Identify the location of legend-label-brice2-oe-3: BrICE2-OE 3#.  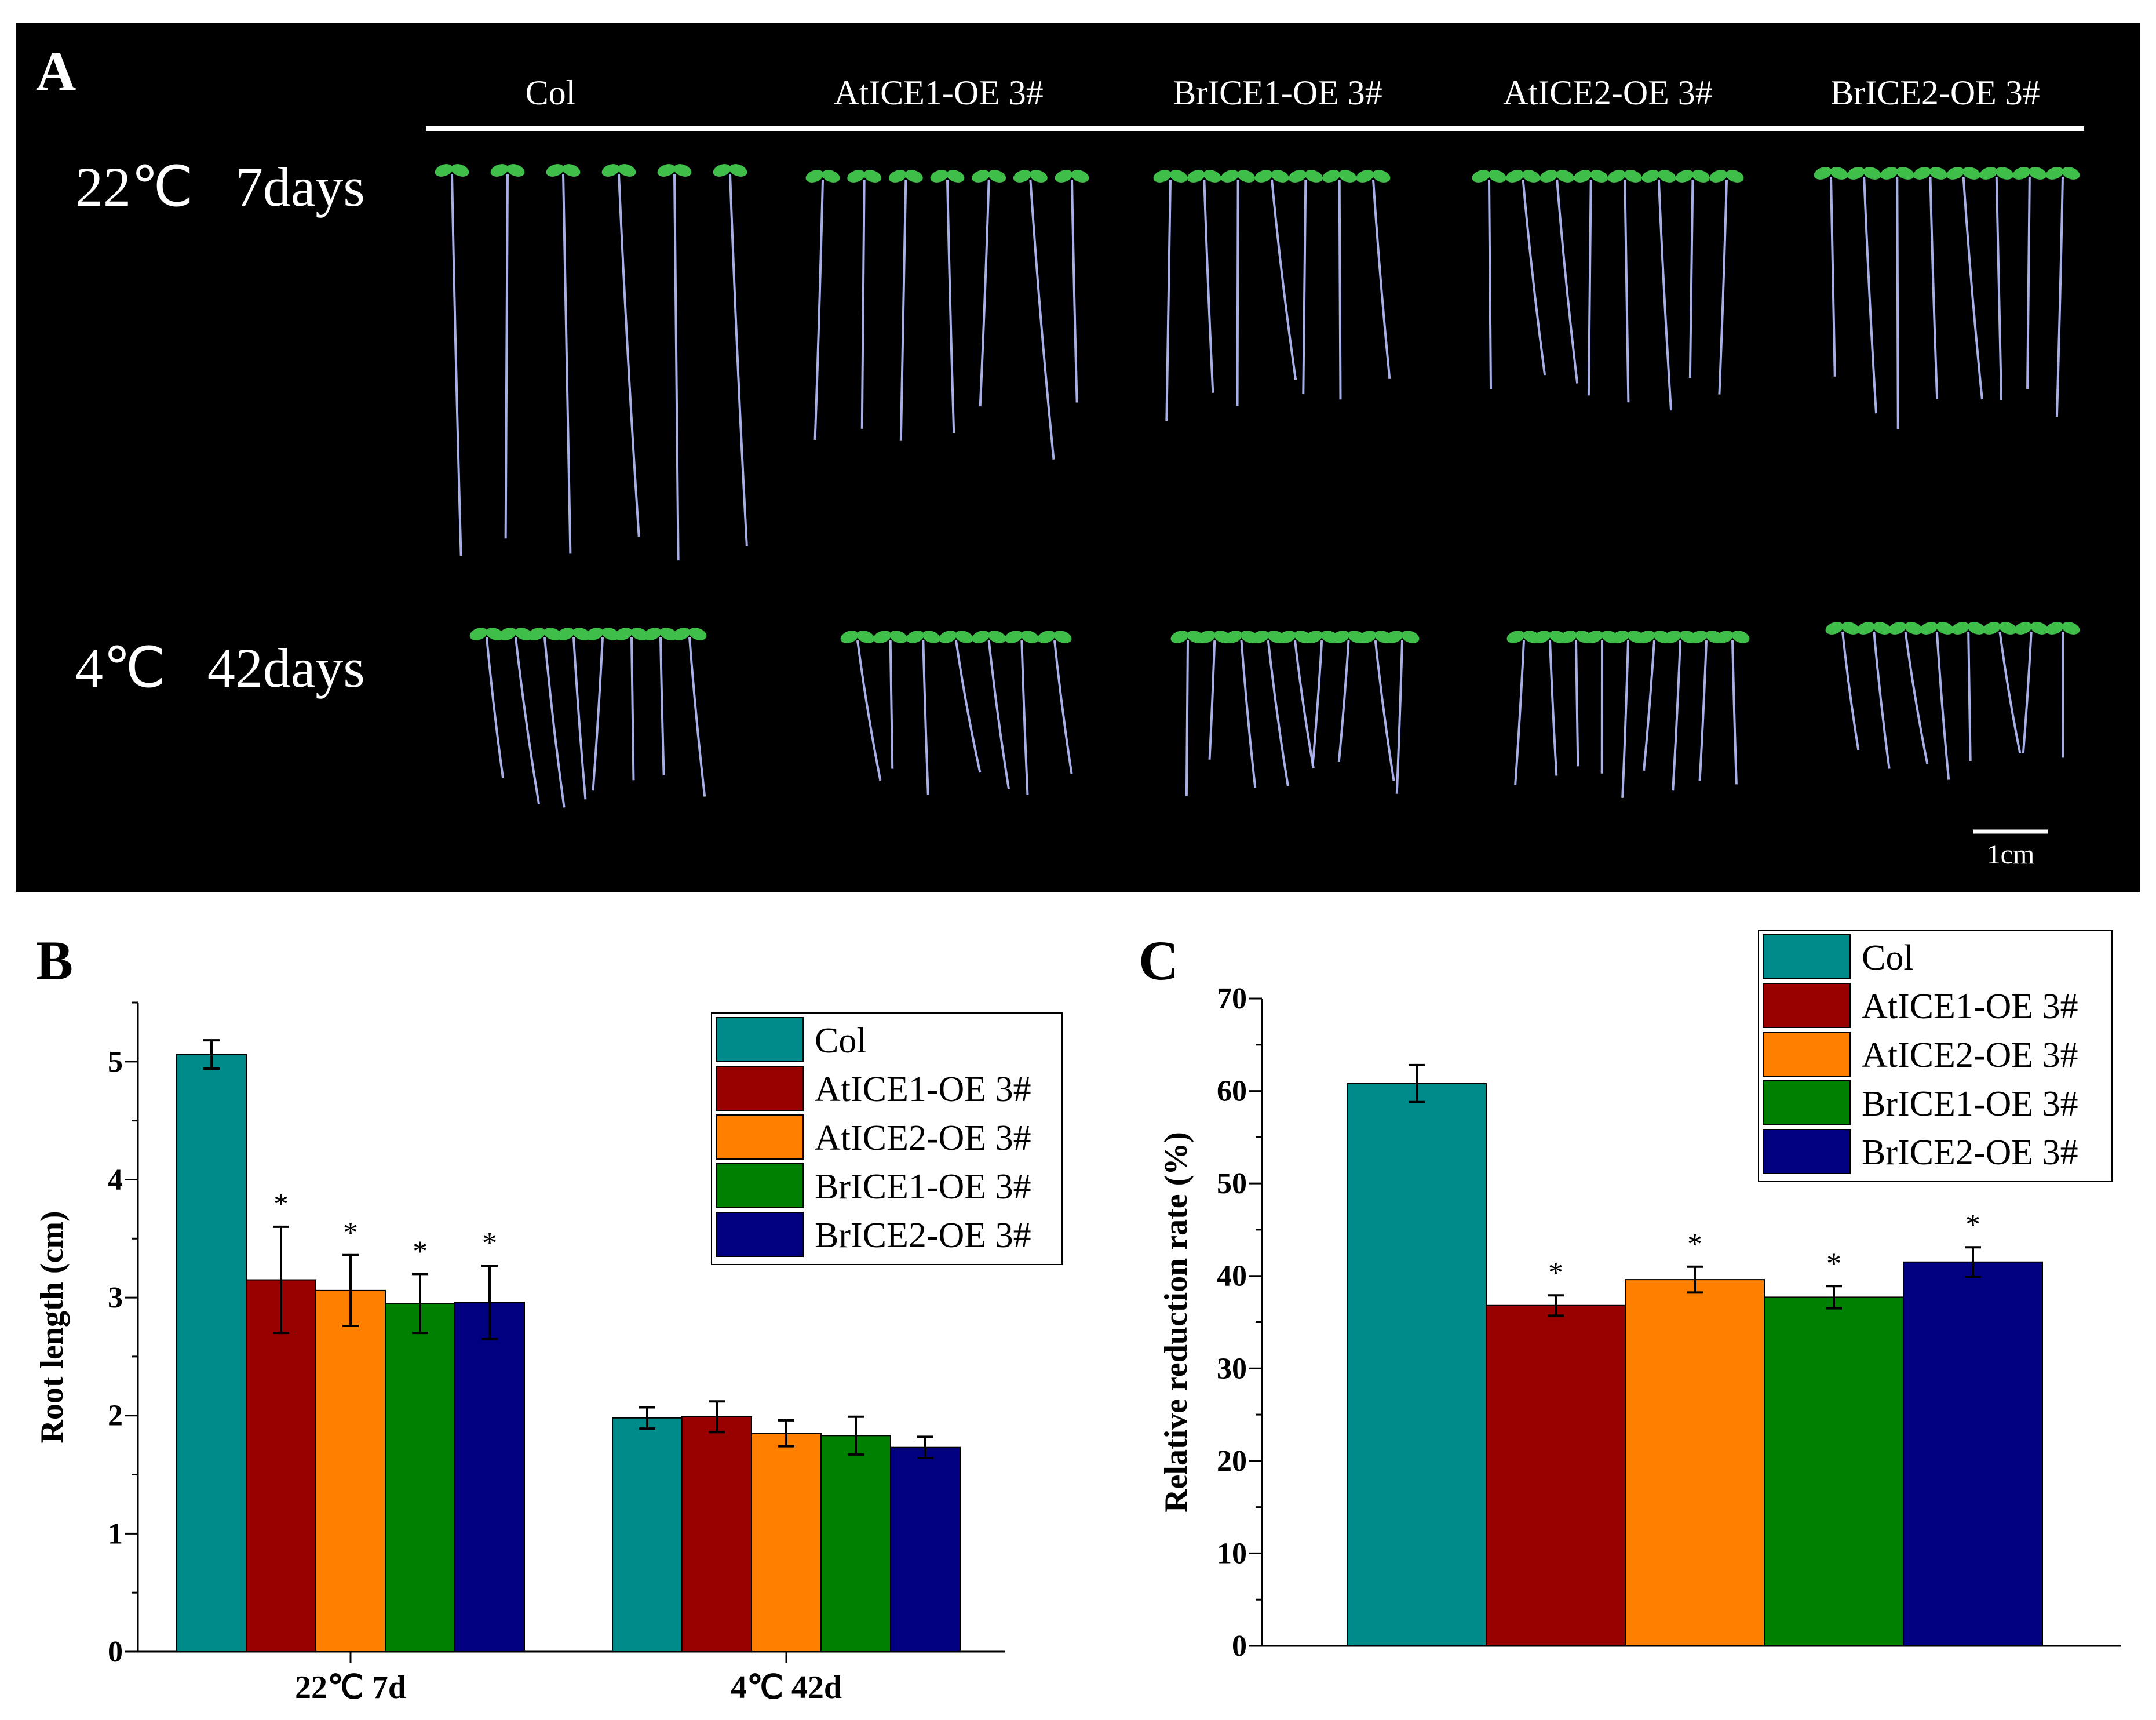
(923, 1235).